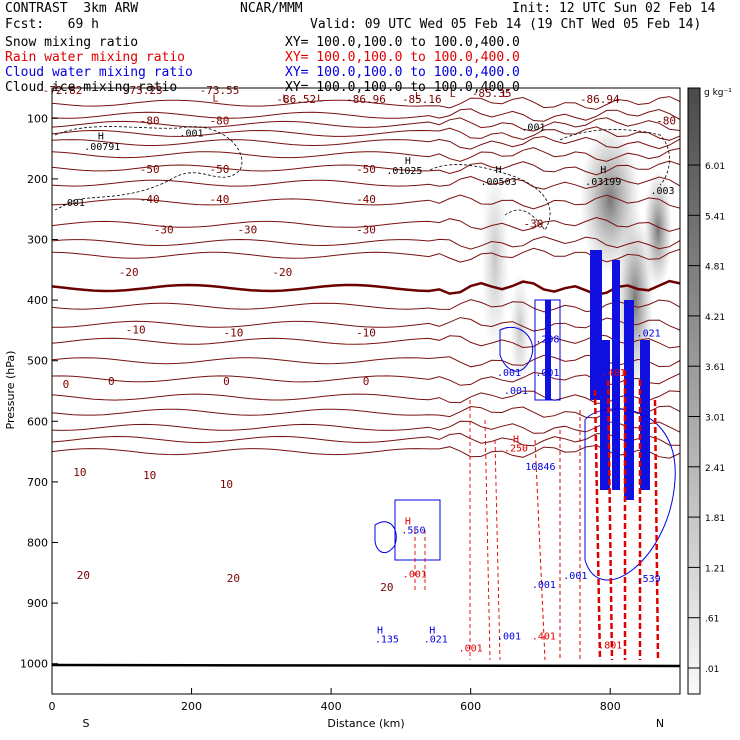  Describe the element at coordinates (143, 90) in the screenshot. I see `isotherm-label: -73.23` at that location.